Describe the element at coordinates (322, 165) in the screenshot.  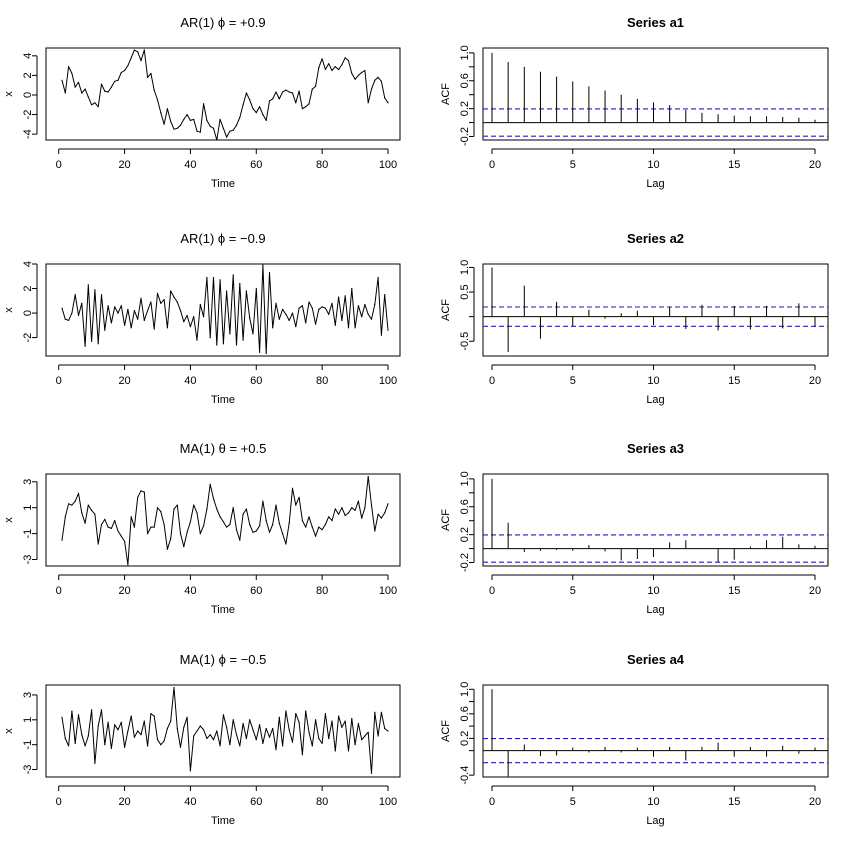
I see `x-tick-label: 80` at that location.